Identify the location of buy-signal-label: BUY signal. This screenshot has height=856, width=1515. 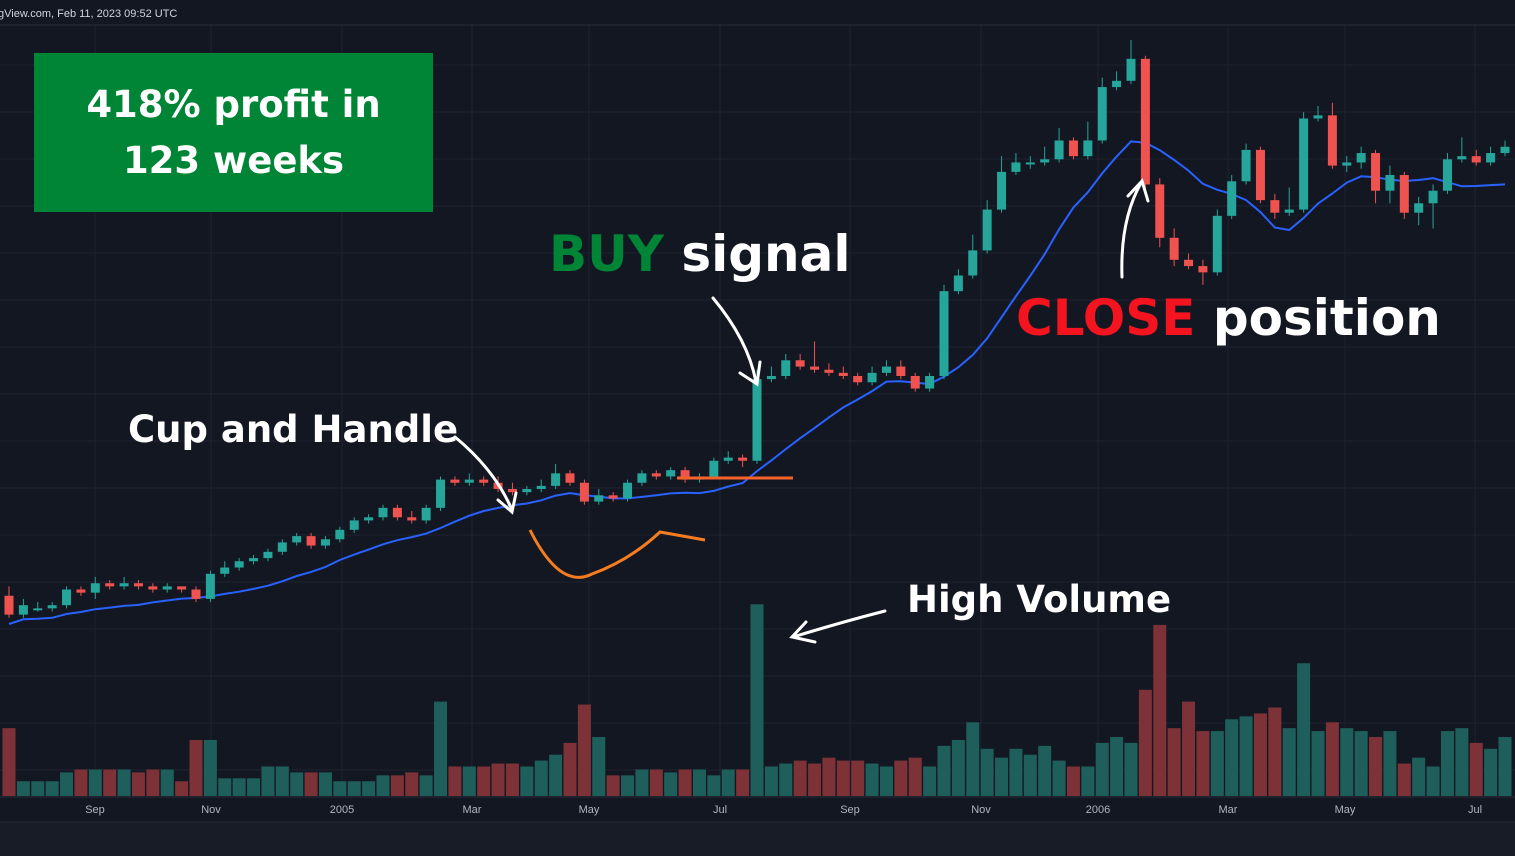
(700, 254).